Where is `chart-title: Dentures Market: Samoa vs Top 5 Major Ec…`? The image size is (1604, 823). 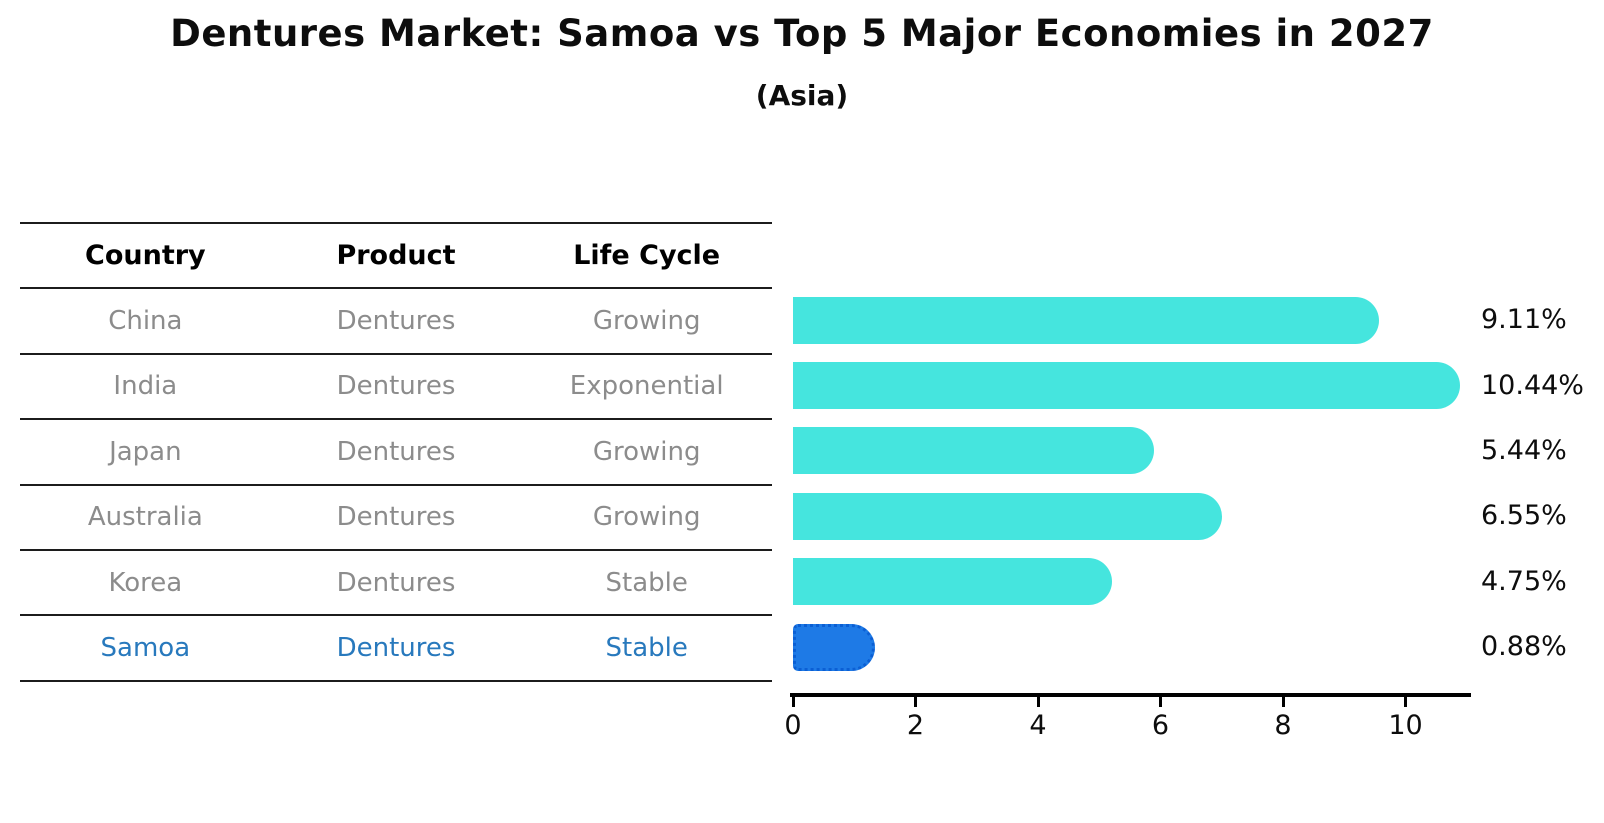 chart-title: Dentures Market: Samoa vs Top 5 Major Ec… is located at coordinates (802, 33).